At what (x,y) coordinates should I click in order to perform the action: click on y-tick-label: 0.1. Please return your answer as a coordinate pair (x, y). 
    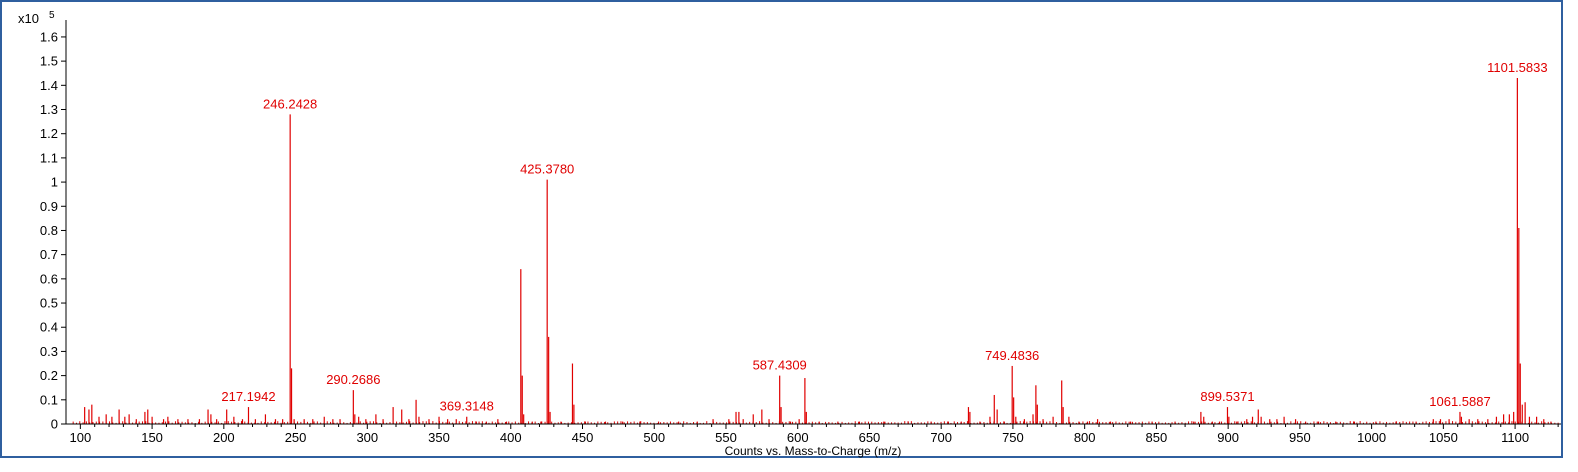
    Looking at the image, I should click on (49, 399).